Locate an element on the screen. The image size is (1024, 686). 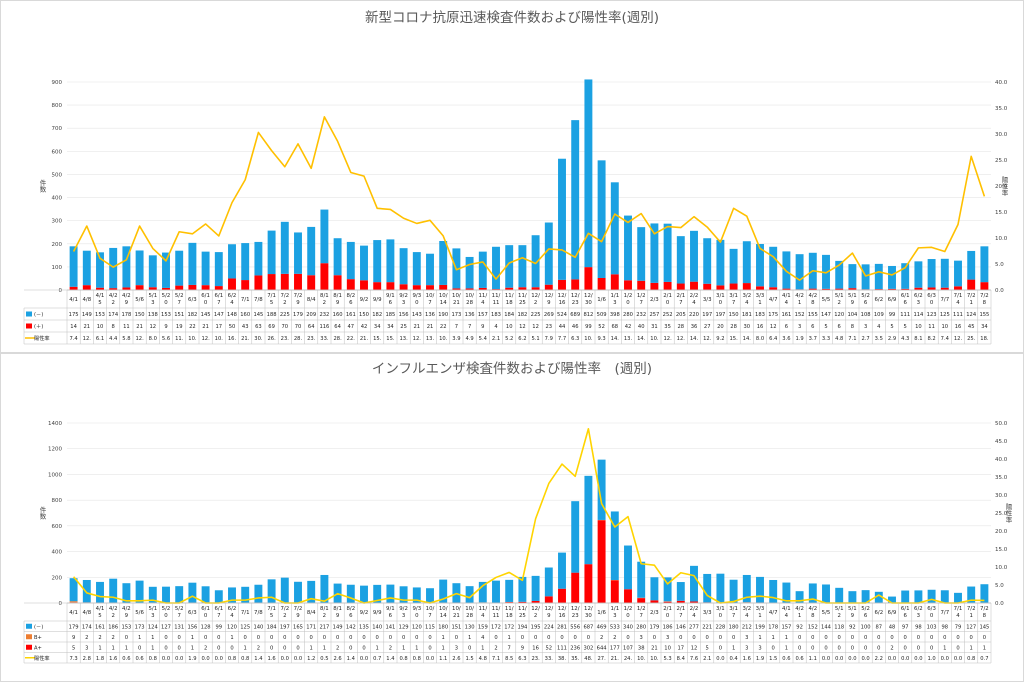
x-category-label: 1/6 is located at coordinates (601, 613).